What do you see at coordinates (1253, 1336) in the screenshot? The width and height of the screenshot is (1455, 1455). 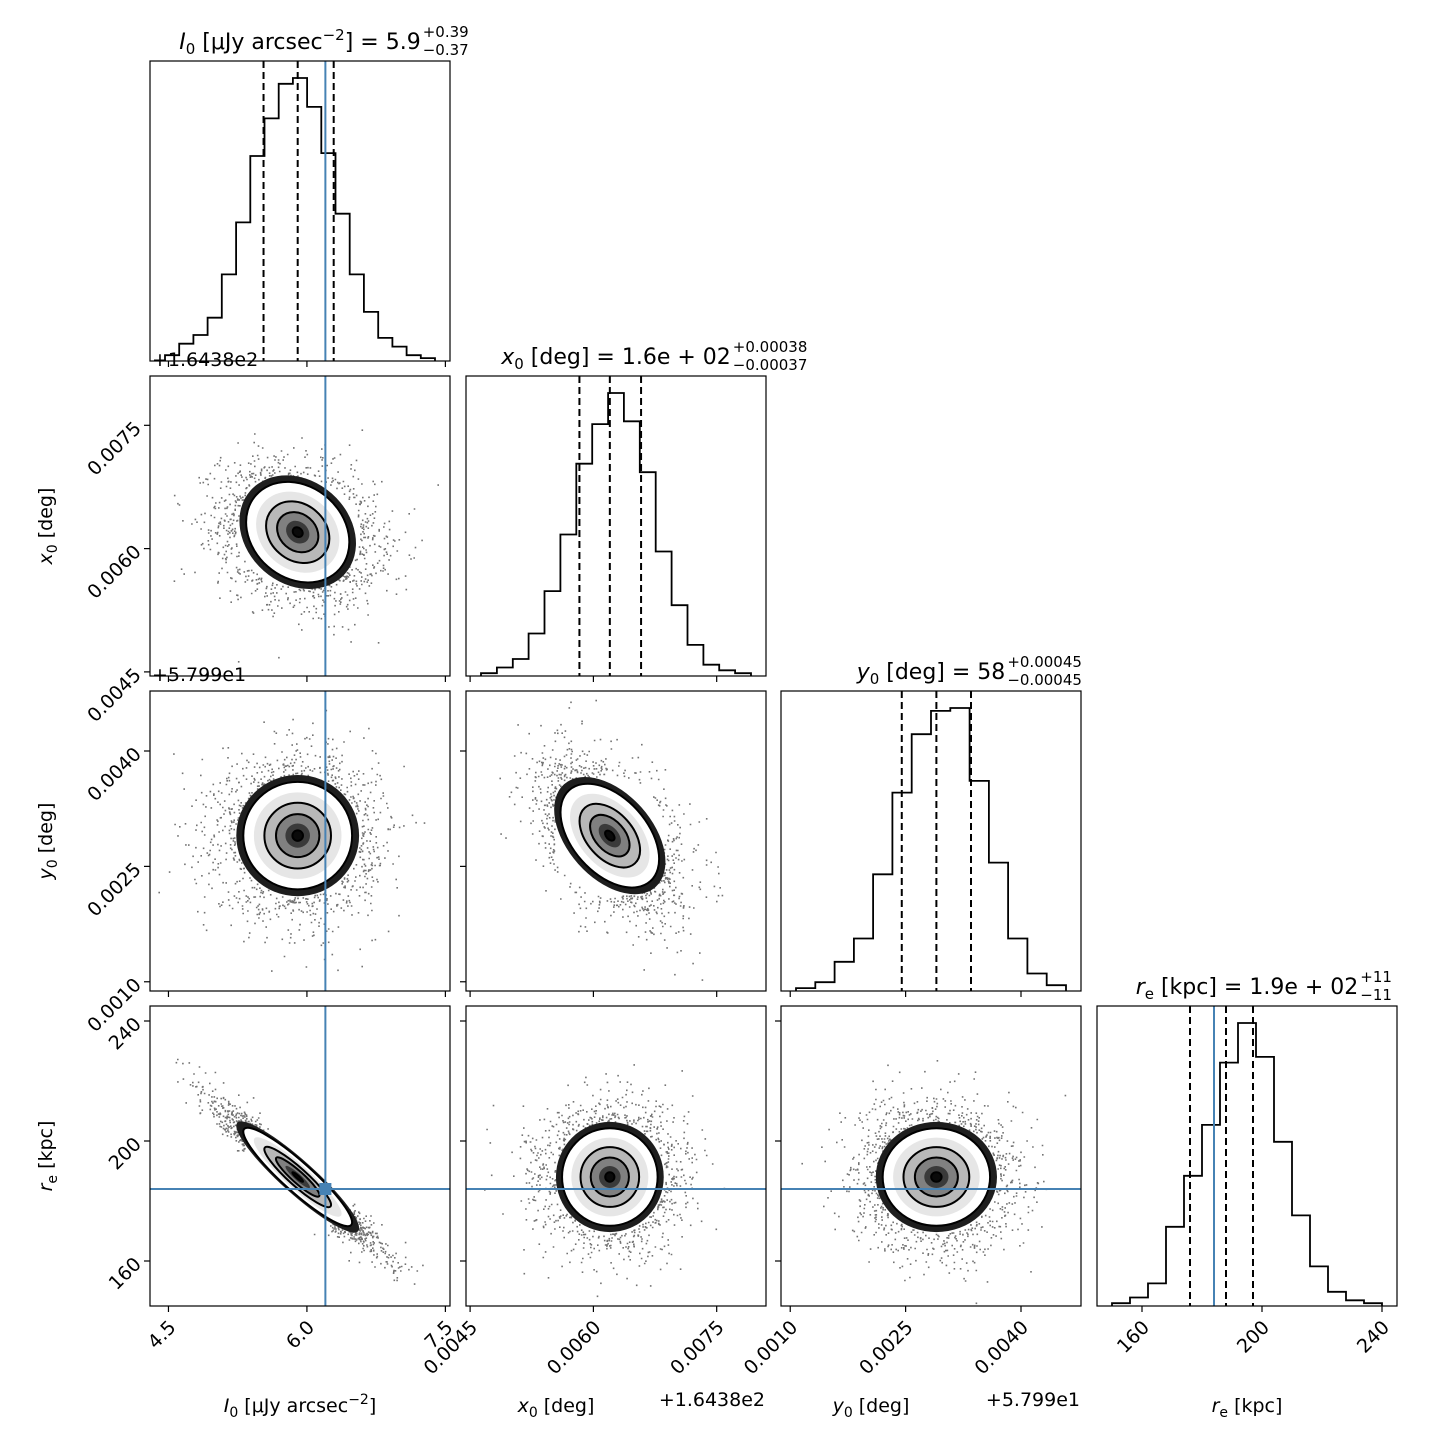 I see `x-tick-label: 200` at bounding box center [1253, 1336].